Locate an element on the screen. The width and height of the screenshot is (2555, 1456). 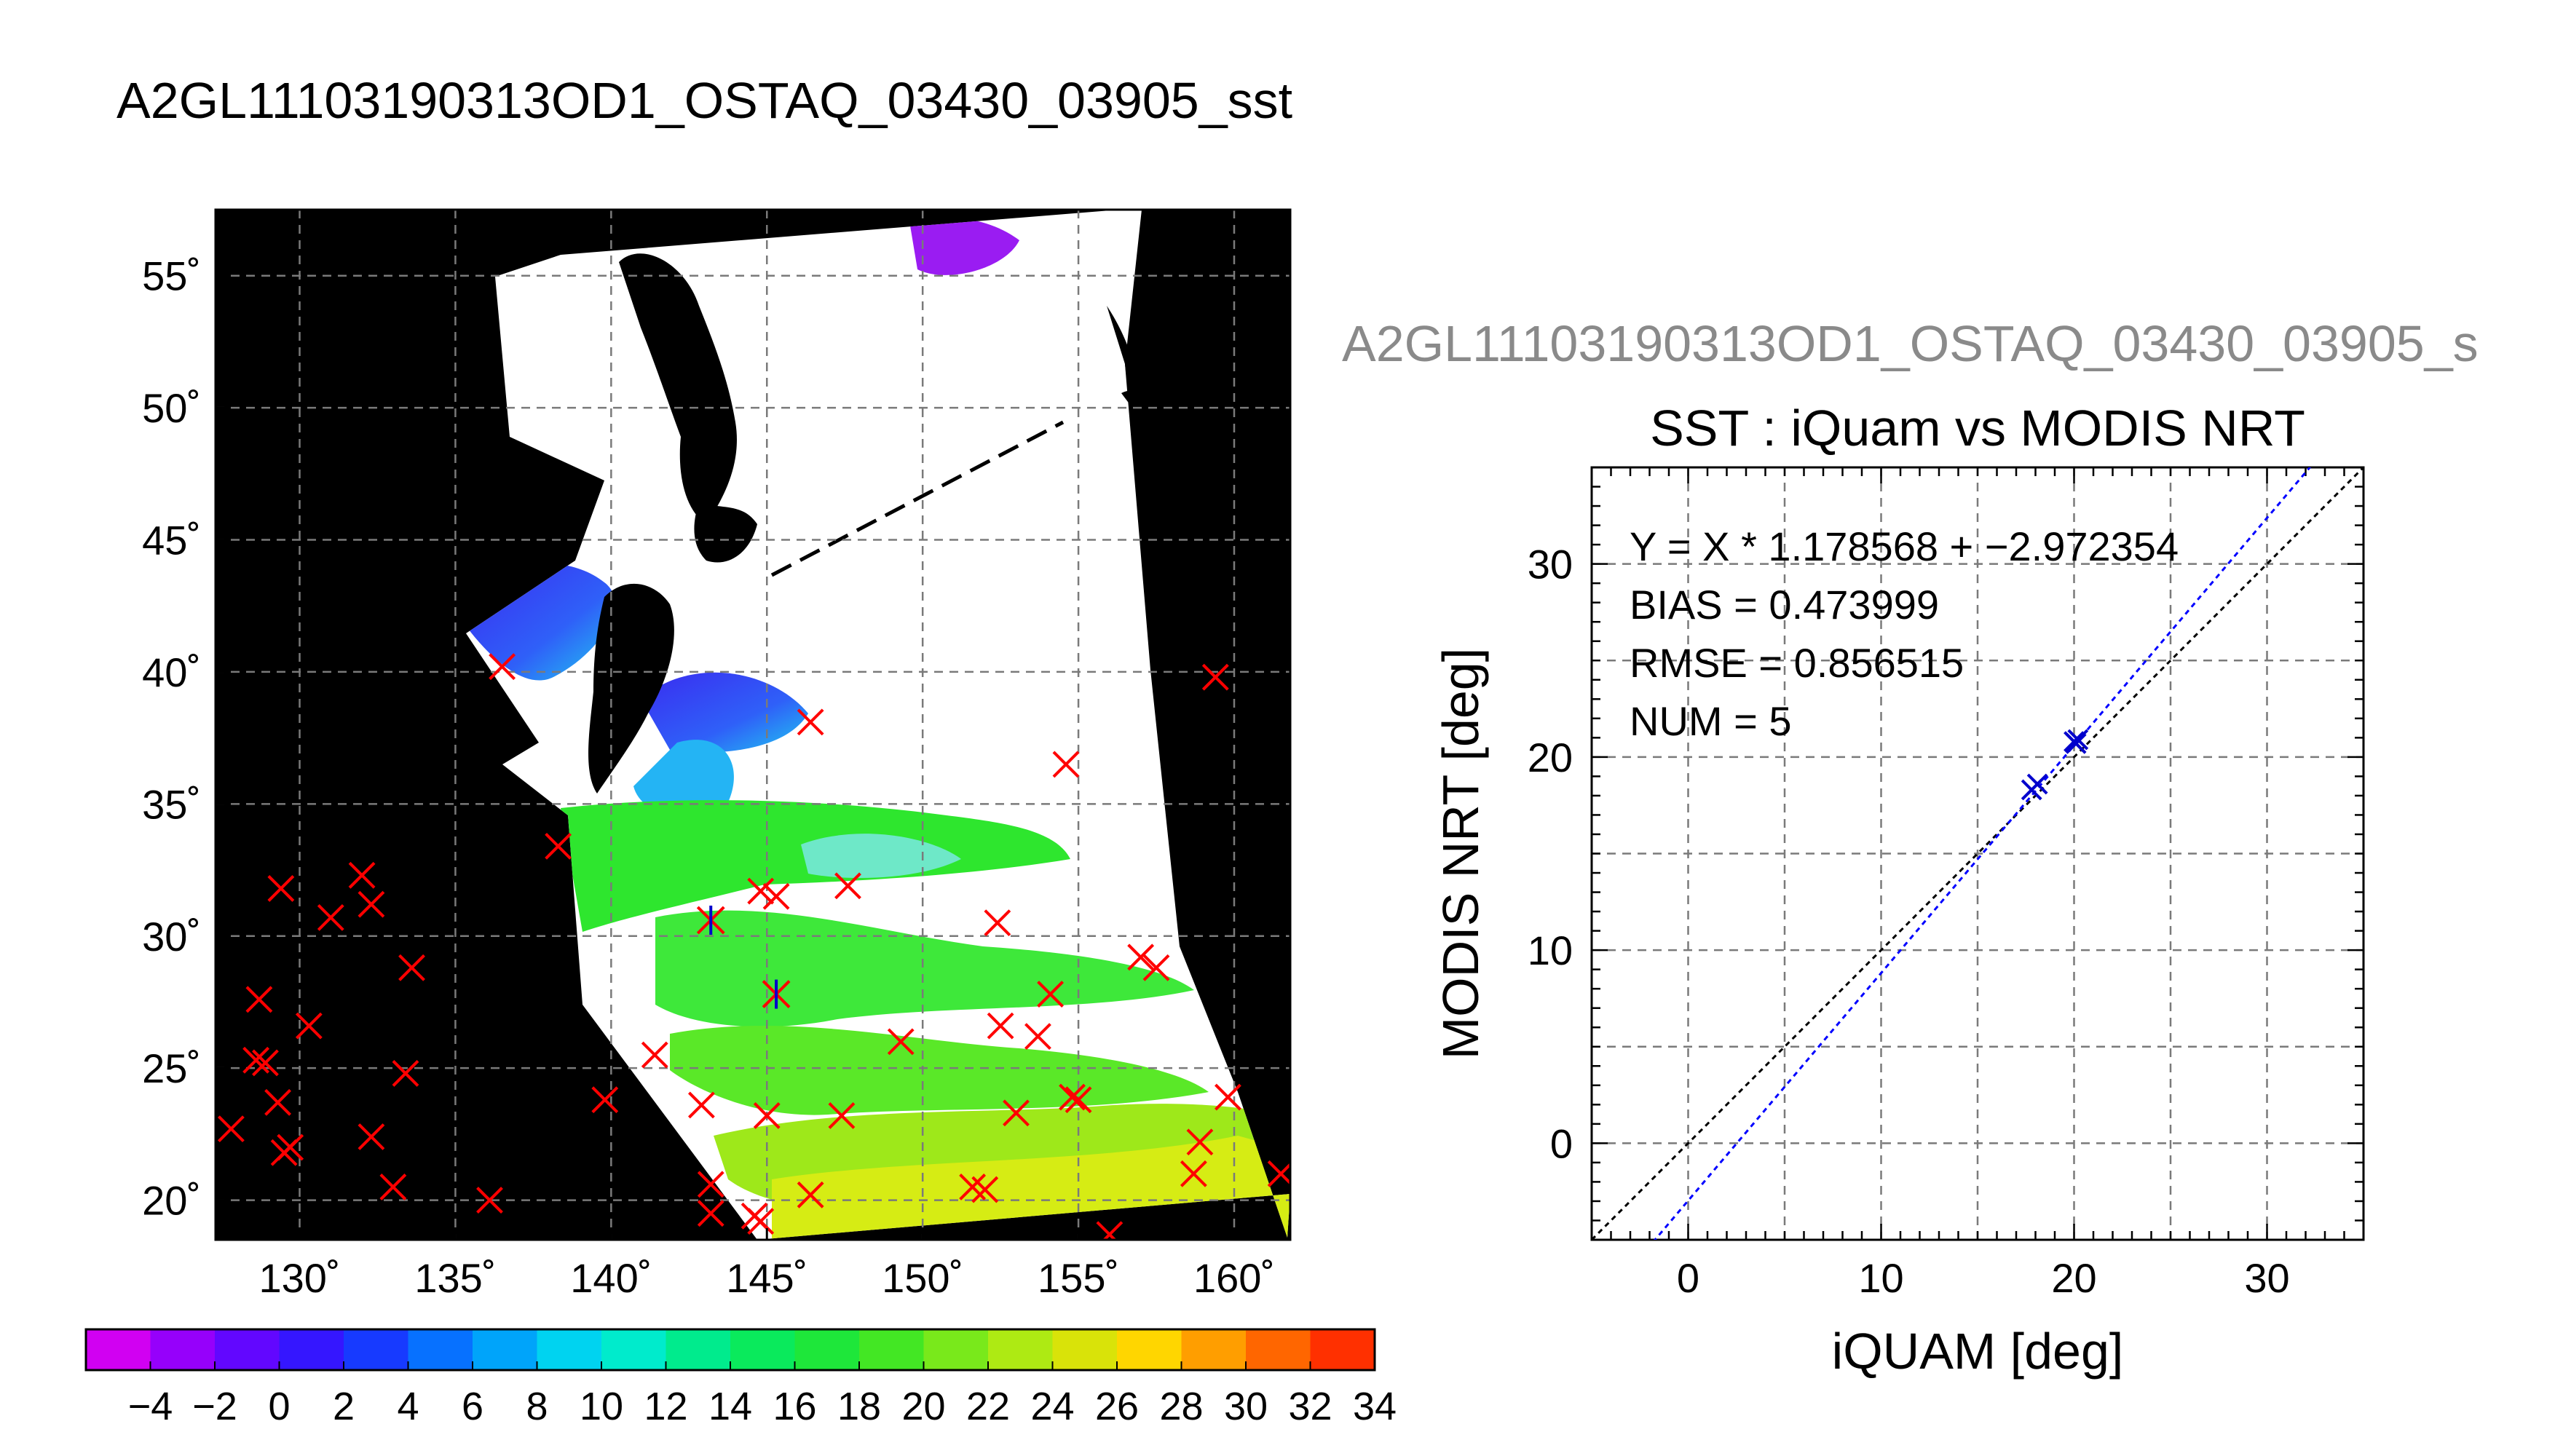
x-tick-label: 140˚ is located at coordinates (611, 1278).